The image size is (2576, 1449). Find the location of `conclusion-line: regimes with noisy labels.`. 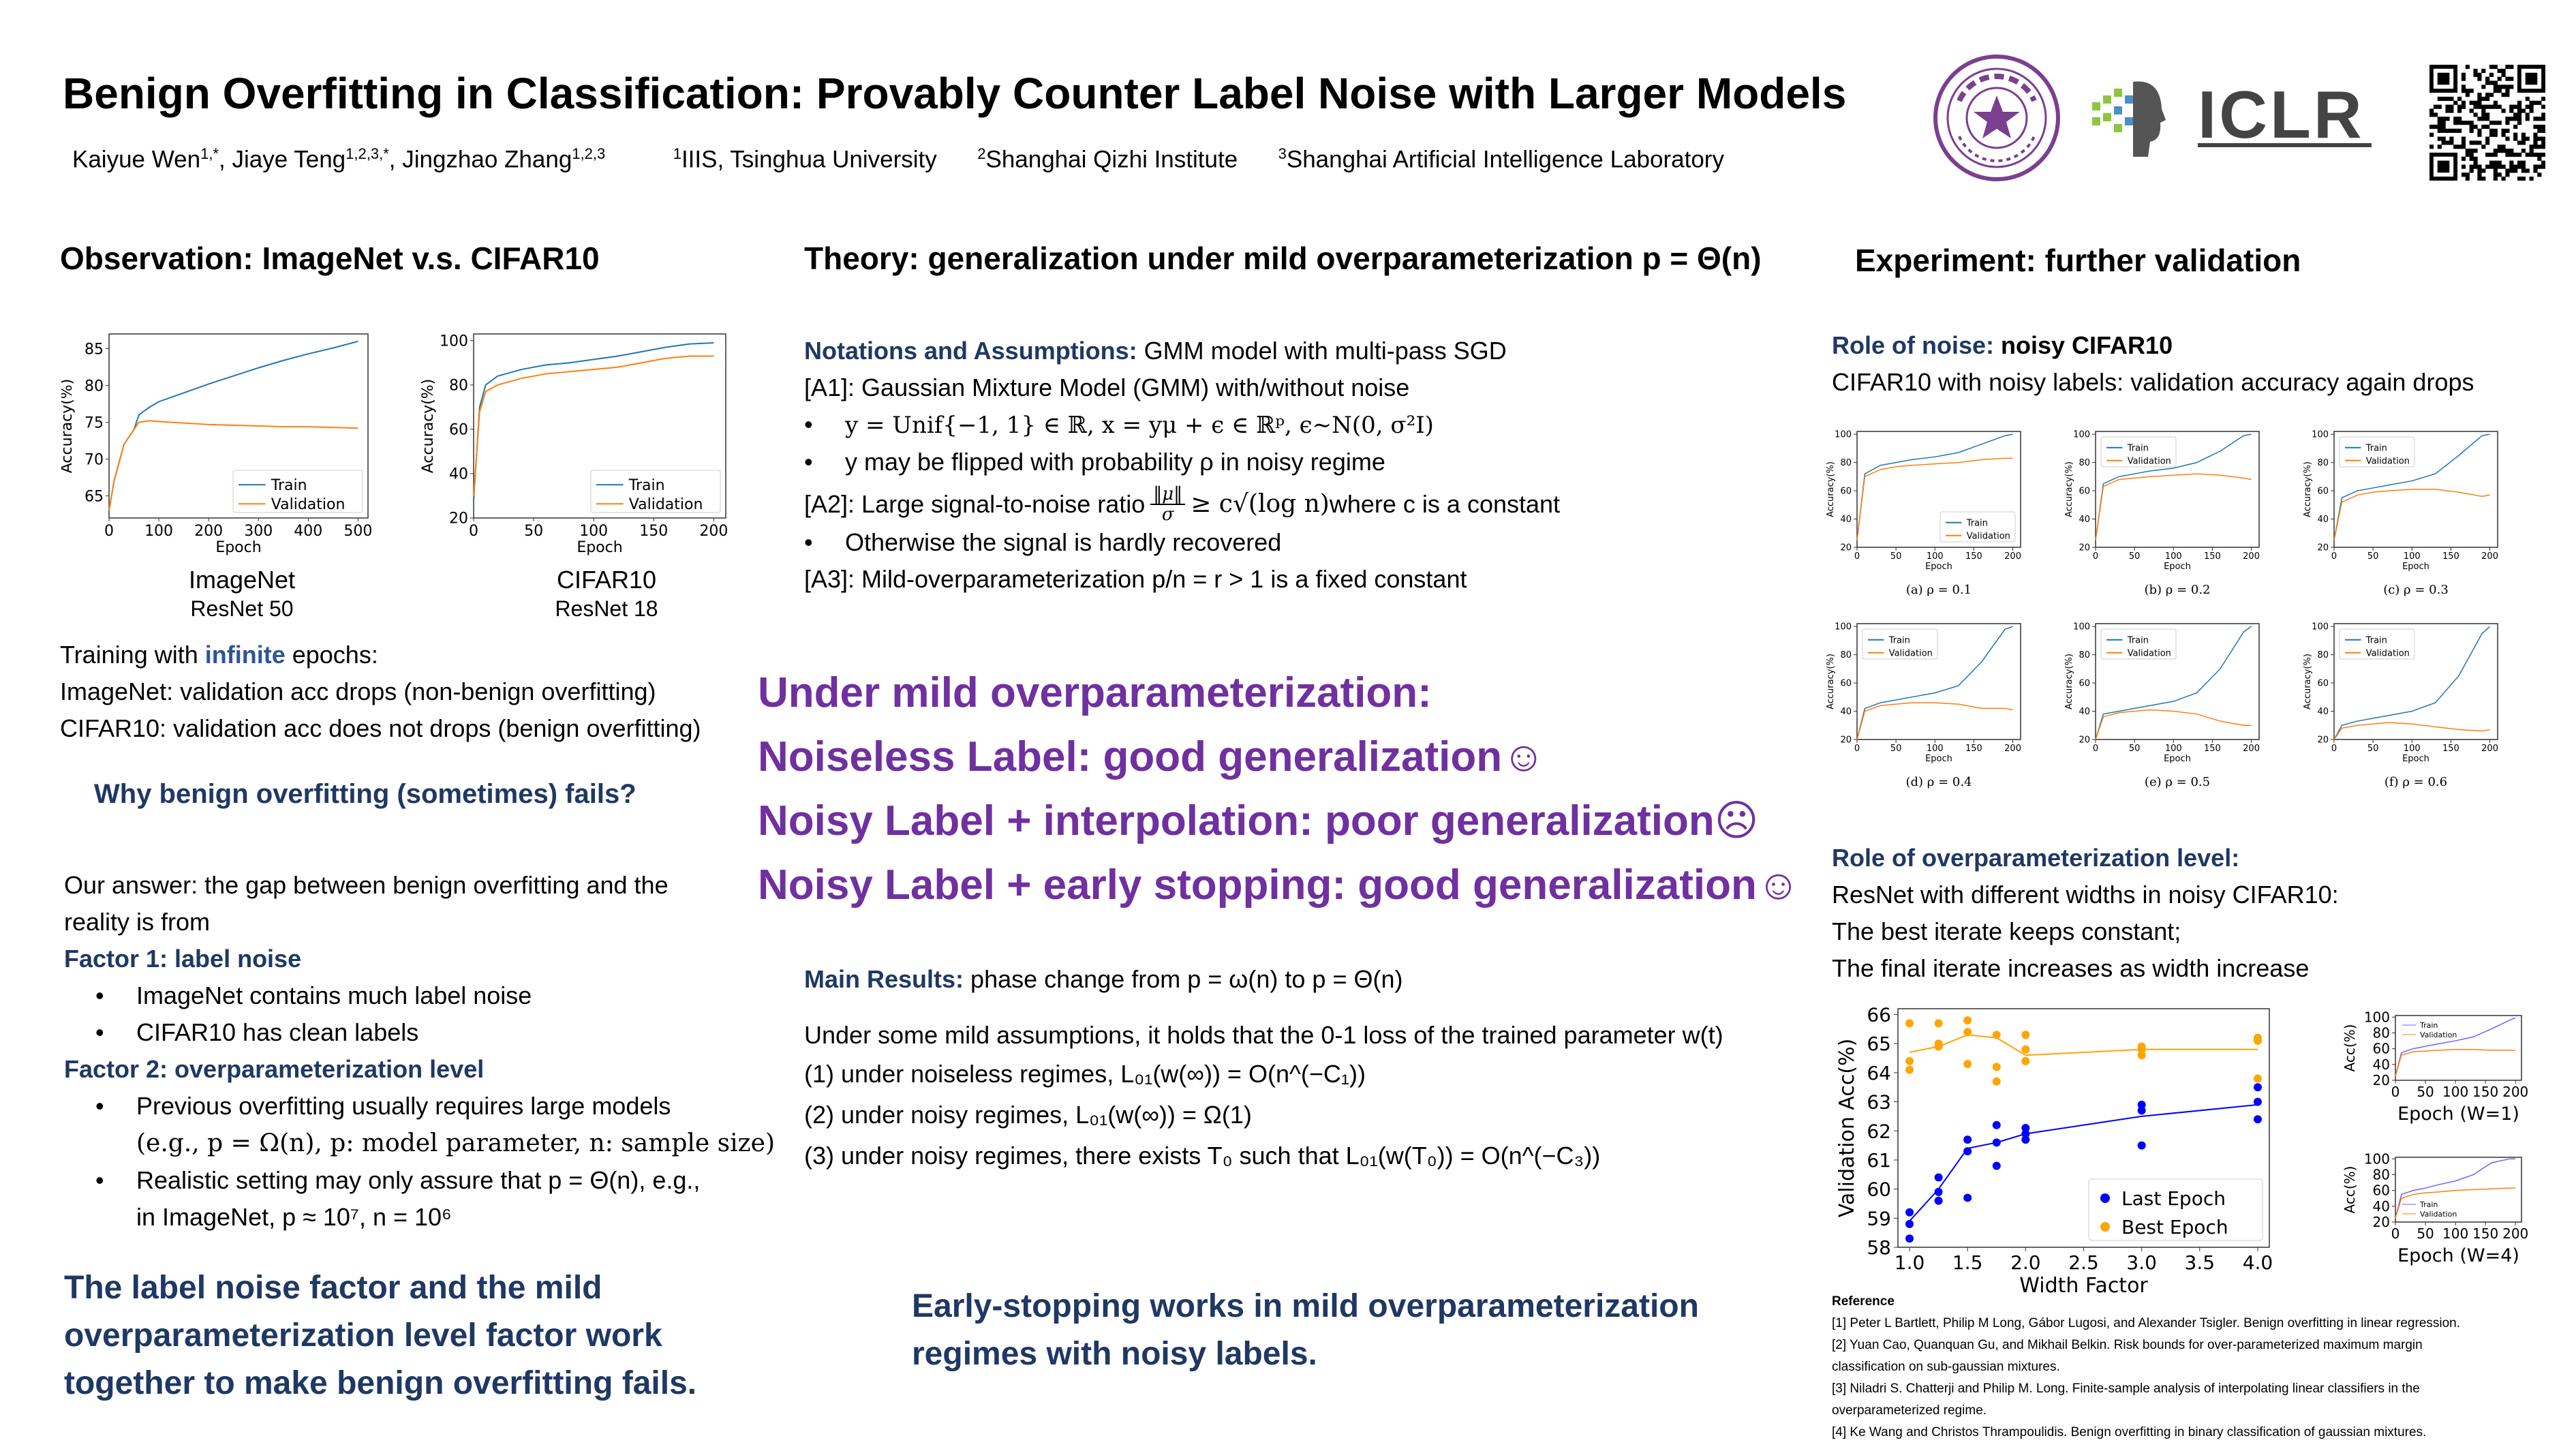

conclusion-line: regimes with noisy labels. is located at coordinates (1114, 1354).